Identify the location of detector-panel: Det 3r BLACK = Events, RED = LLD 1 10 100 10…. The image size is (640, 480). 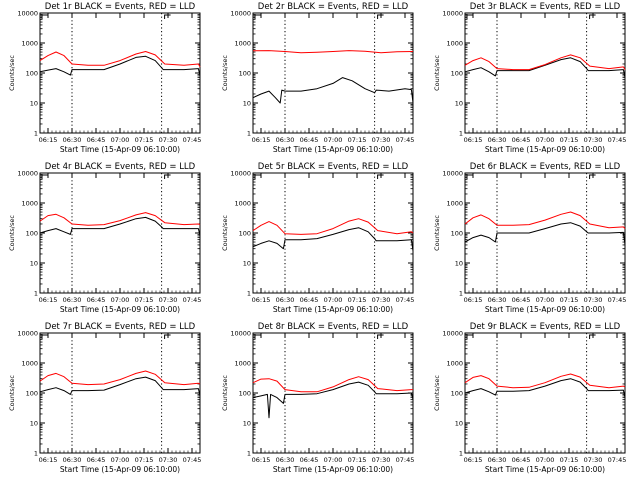
(529, 78).